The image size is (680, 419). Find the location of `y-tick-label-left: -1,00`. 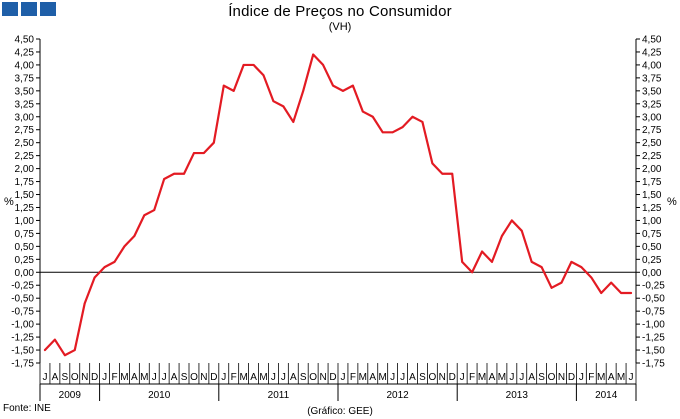

y-tick-label-left: -1,00 is located at coordinates (22, 325).